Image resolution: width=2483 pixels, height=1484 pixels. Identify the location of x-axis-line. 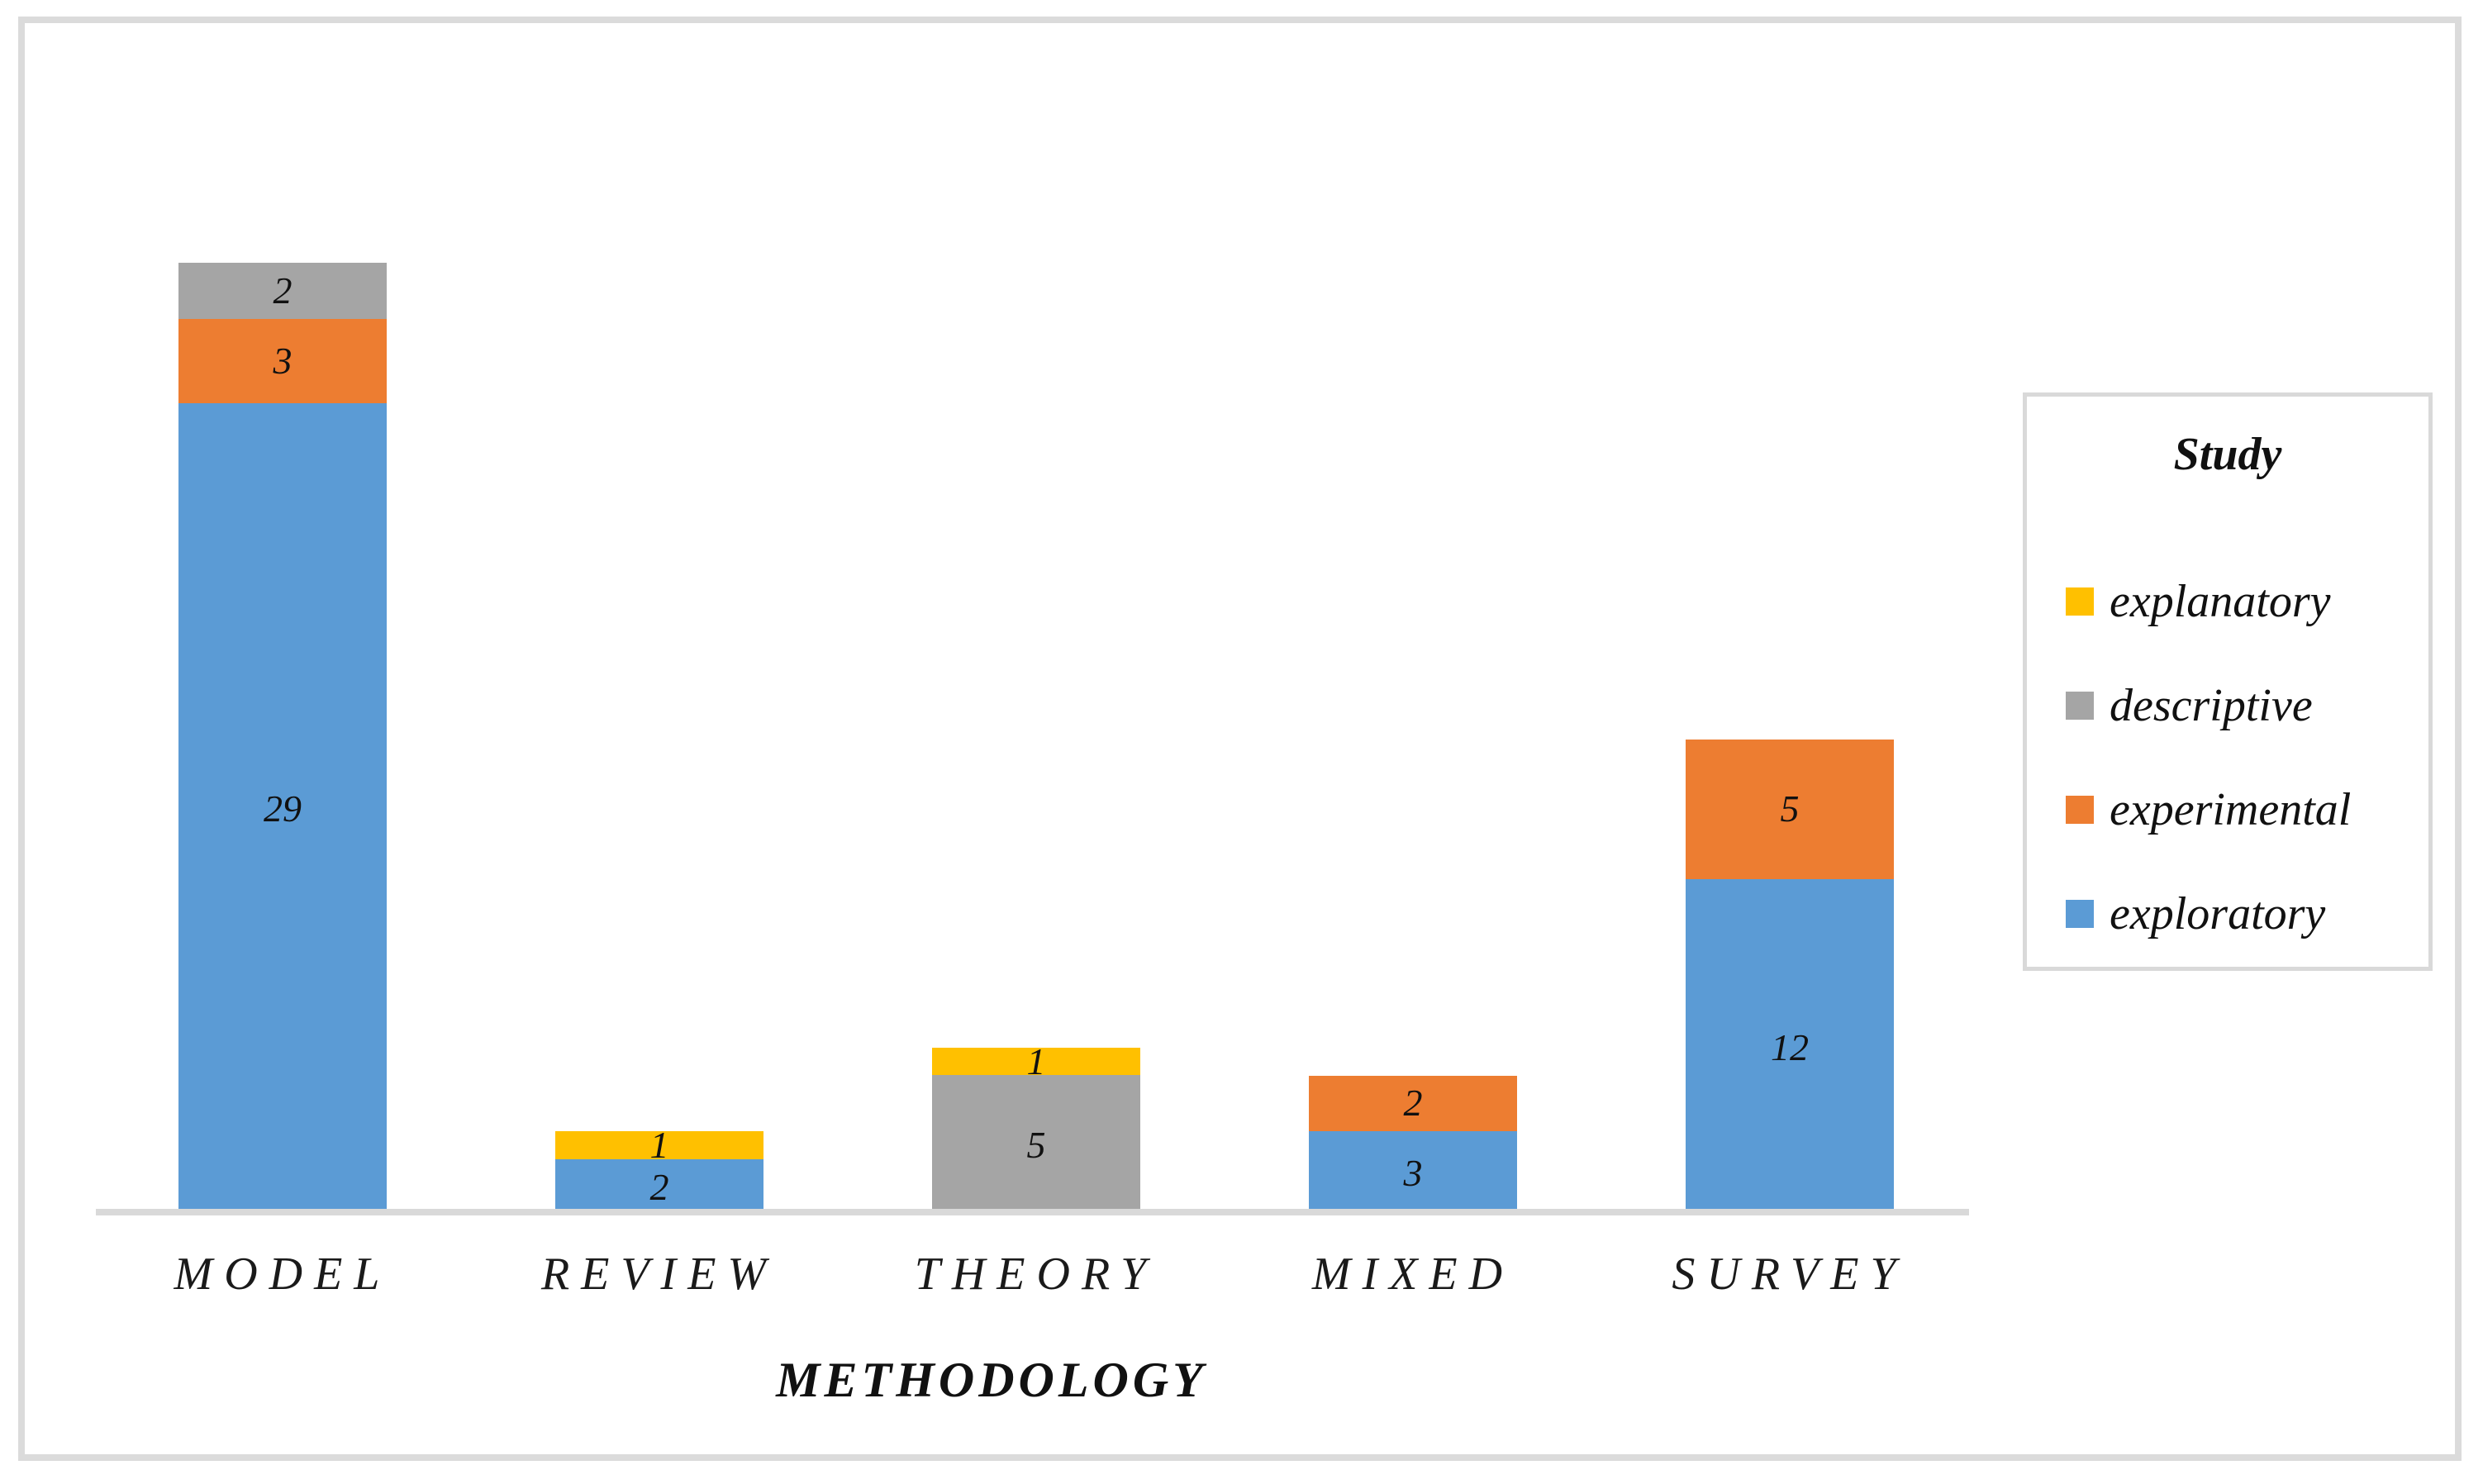
(1032, 1212).